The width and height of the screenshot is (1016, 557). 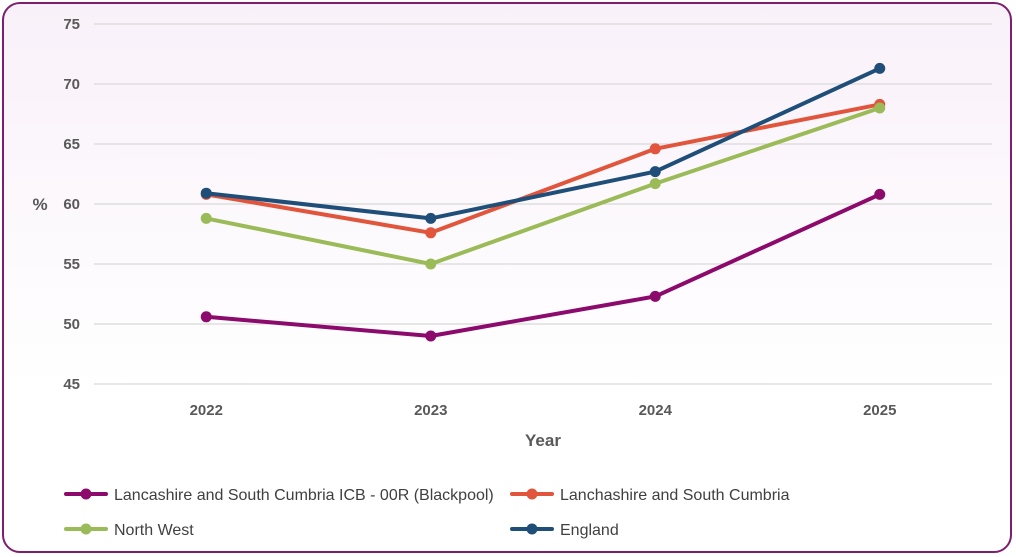 What do you see at coordinates (71, 264) in the screenshot?
I see `y-tick-label-55: 55` at bounding box center [71, 264].